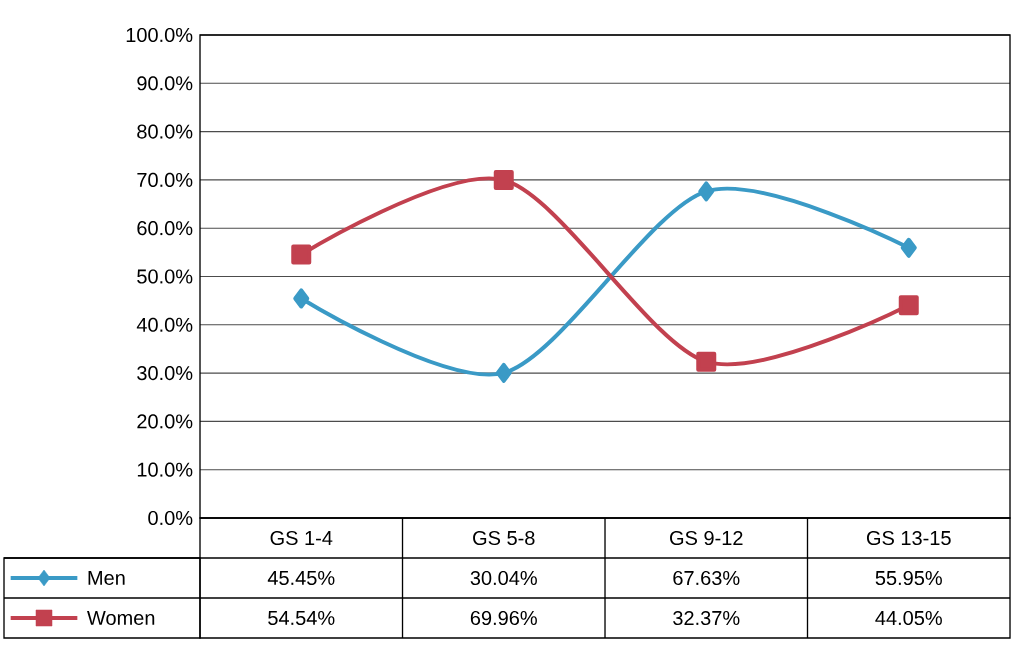 The height and width of the screenshot is (647, 1034). What do you see at coordinates (165, 83) in the screenshot?
I see `y-tick-label: 90.0%` at bounding box center [165, 83].